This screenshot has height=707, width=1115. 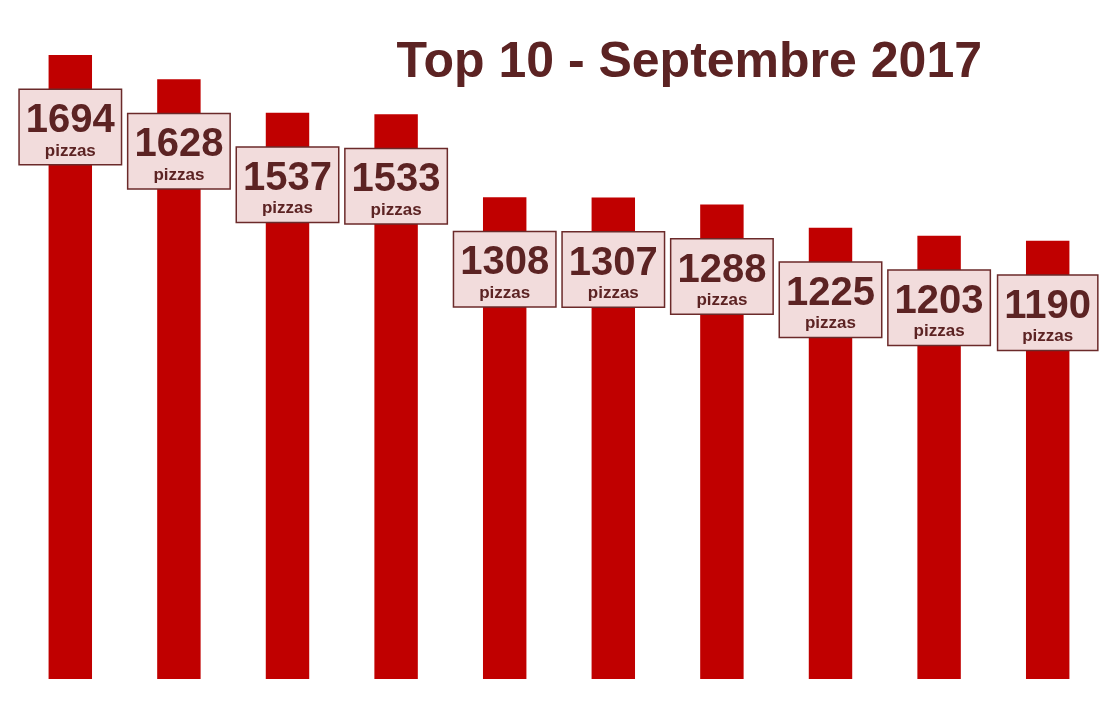 I want to click on data-label: 1203 pizzas, so click(x=939, y=308).